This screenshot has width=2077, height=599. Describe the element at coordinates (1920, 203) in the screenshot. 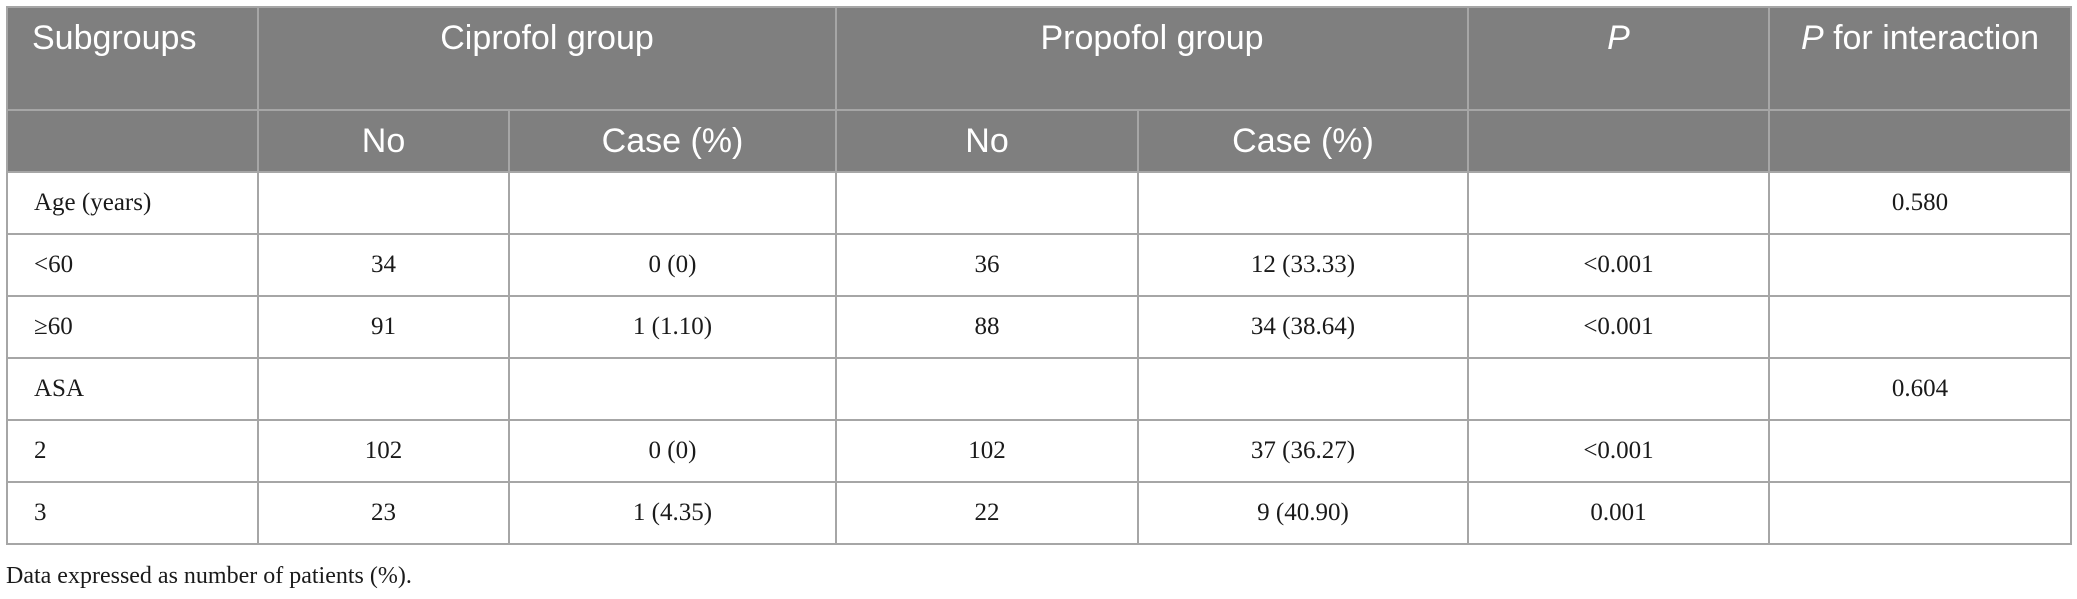

I see `cell-p-interaction: 0.580` at that location.